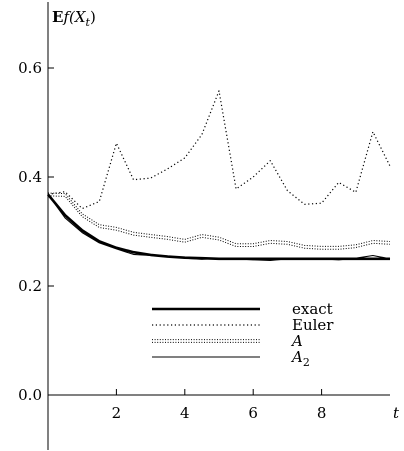 Image resolution: width=404 pixels, height=451 pixels. I want to click on y-axis-label: Ef(Xt), so click(74, 18).